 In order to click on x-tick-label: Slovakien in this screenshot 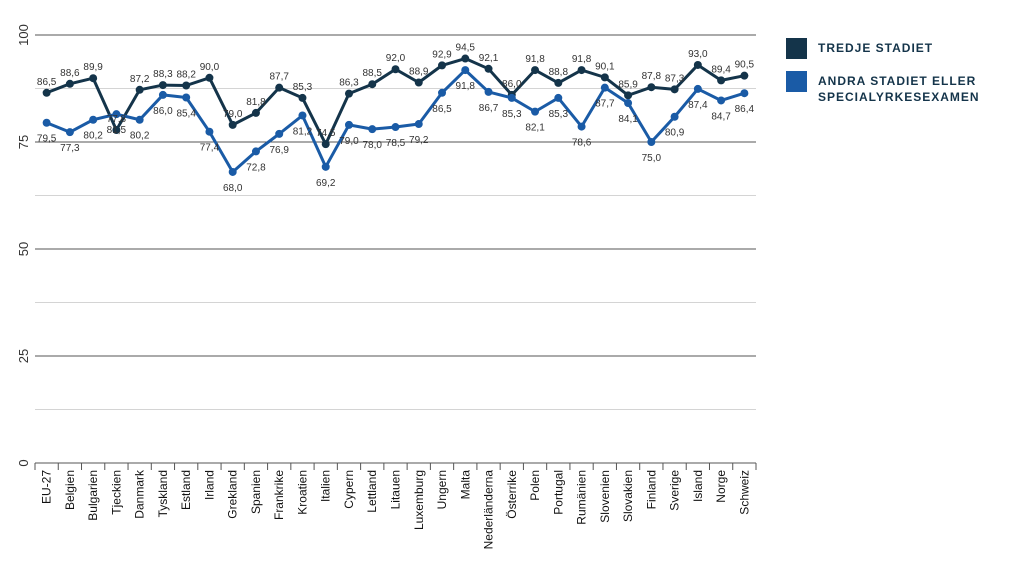, I will do `click(628, 496)`.